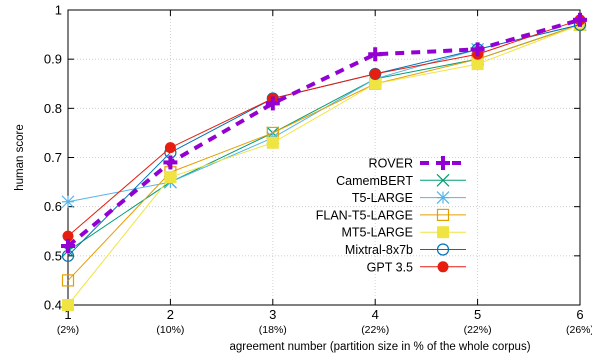  Describe the element at coordinates (375, 314) in the screenshot. I see `x-tick-label: 4` at that location.